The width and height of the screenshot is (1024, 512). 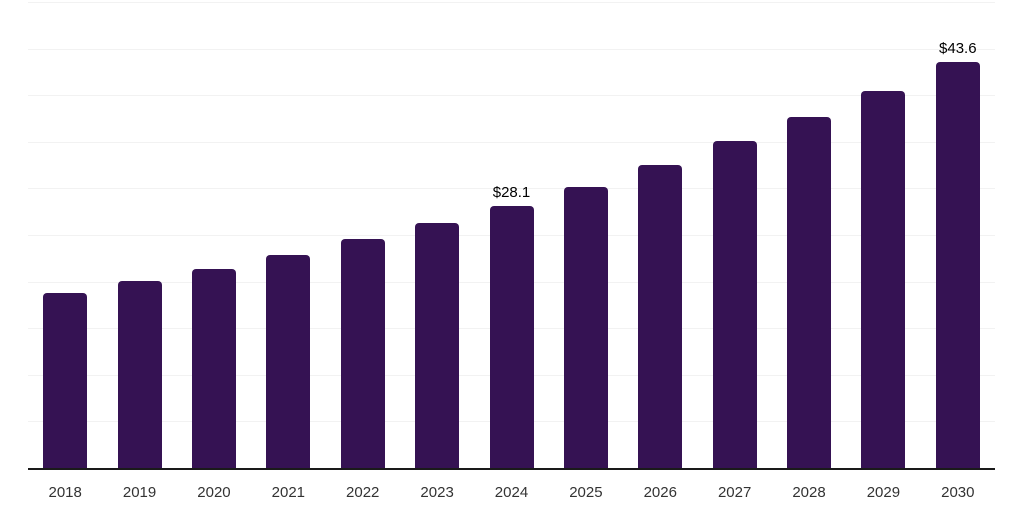 What do you see at coordinates (213, 368) in the screenshot?
I see `bar-2020` at bounding box center [213, 368].